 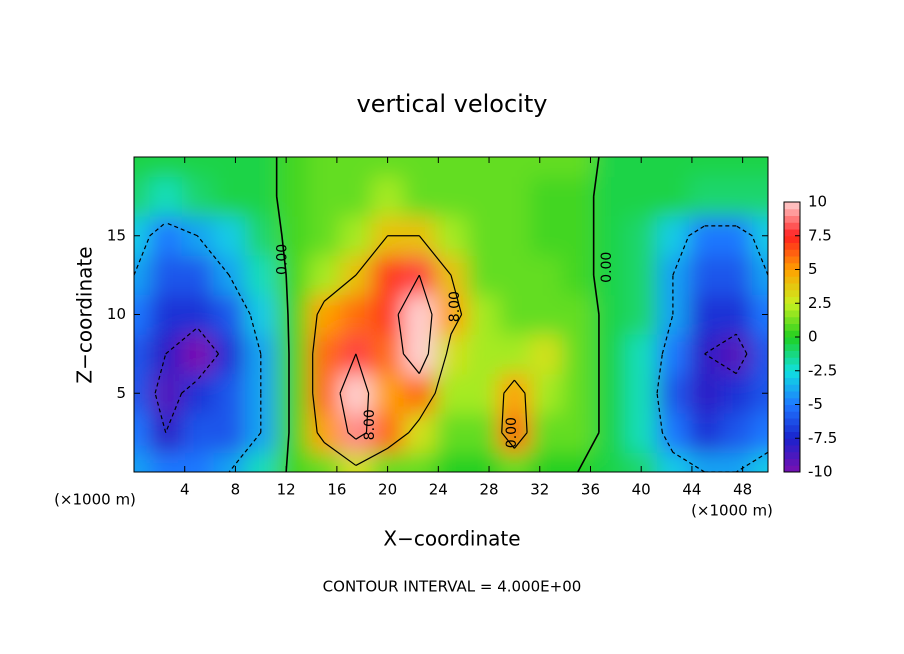 What do you see at coordinates (116, 235) in the screenshot?
I see `y-tick-label: 15` at bounding box center [116, 235].